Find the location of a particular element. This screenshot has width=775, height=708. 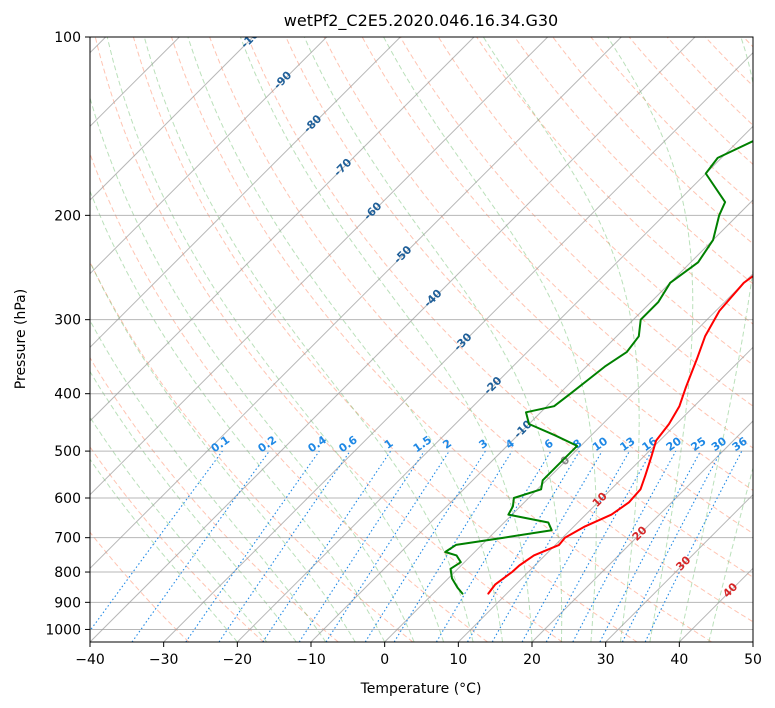

y-axis: 100 200 300 400 500 600 700 800 900 1000 is located at coordinates (67, 334).